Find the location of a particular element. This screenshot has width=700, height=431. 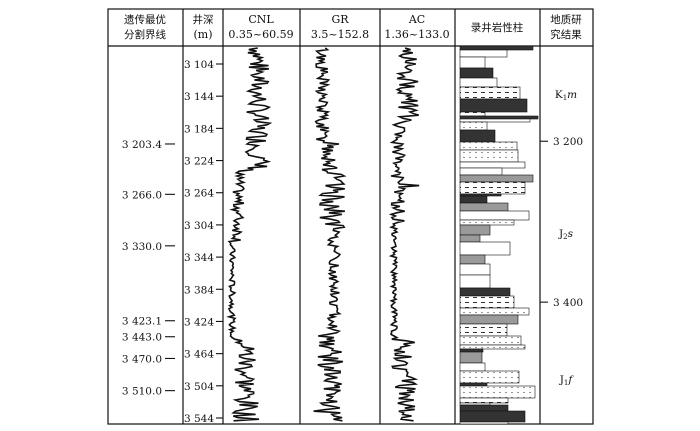

depth-tick-label: 3 304 is located at coordinates (199, 226).